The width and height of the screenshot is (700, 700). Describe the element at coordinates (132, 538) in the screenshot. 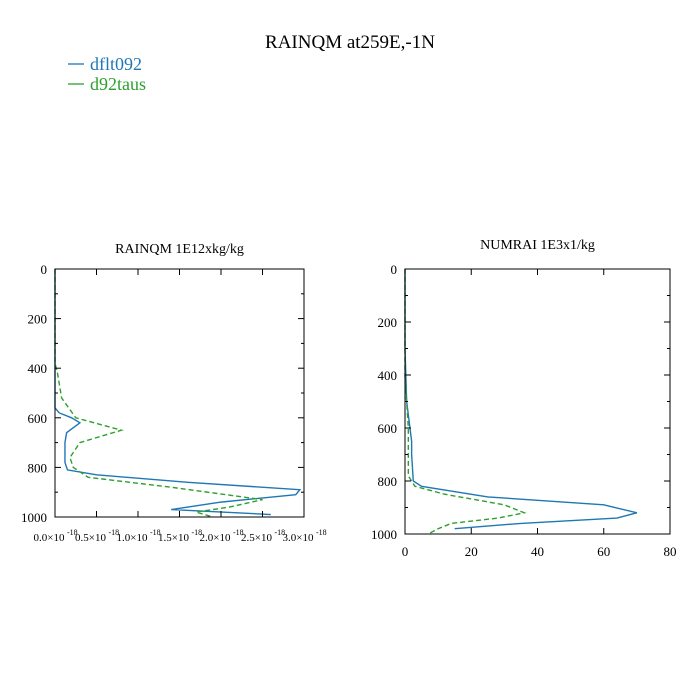

I see `x-tick-label: 1.0×10` at that location.